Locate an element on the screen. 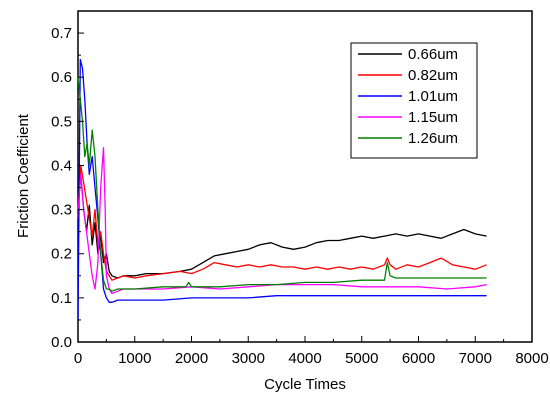 This screenshot has height=412, width=550. x-tick-label: 6000 is located at coordinates (418, 358).